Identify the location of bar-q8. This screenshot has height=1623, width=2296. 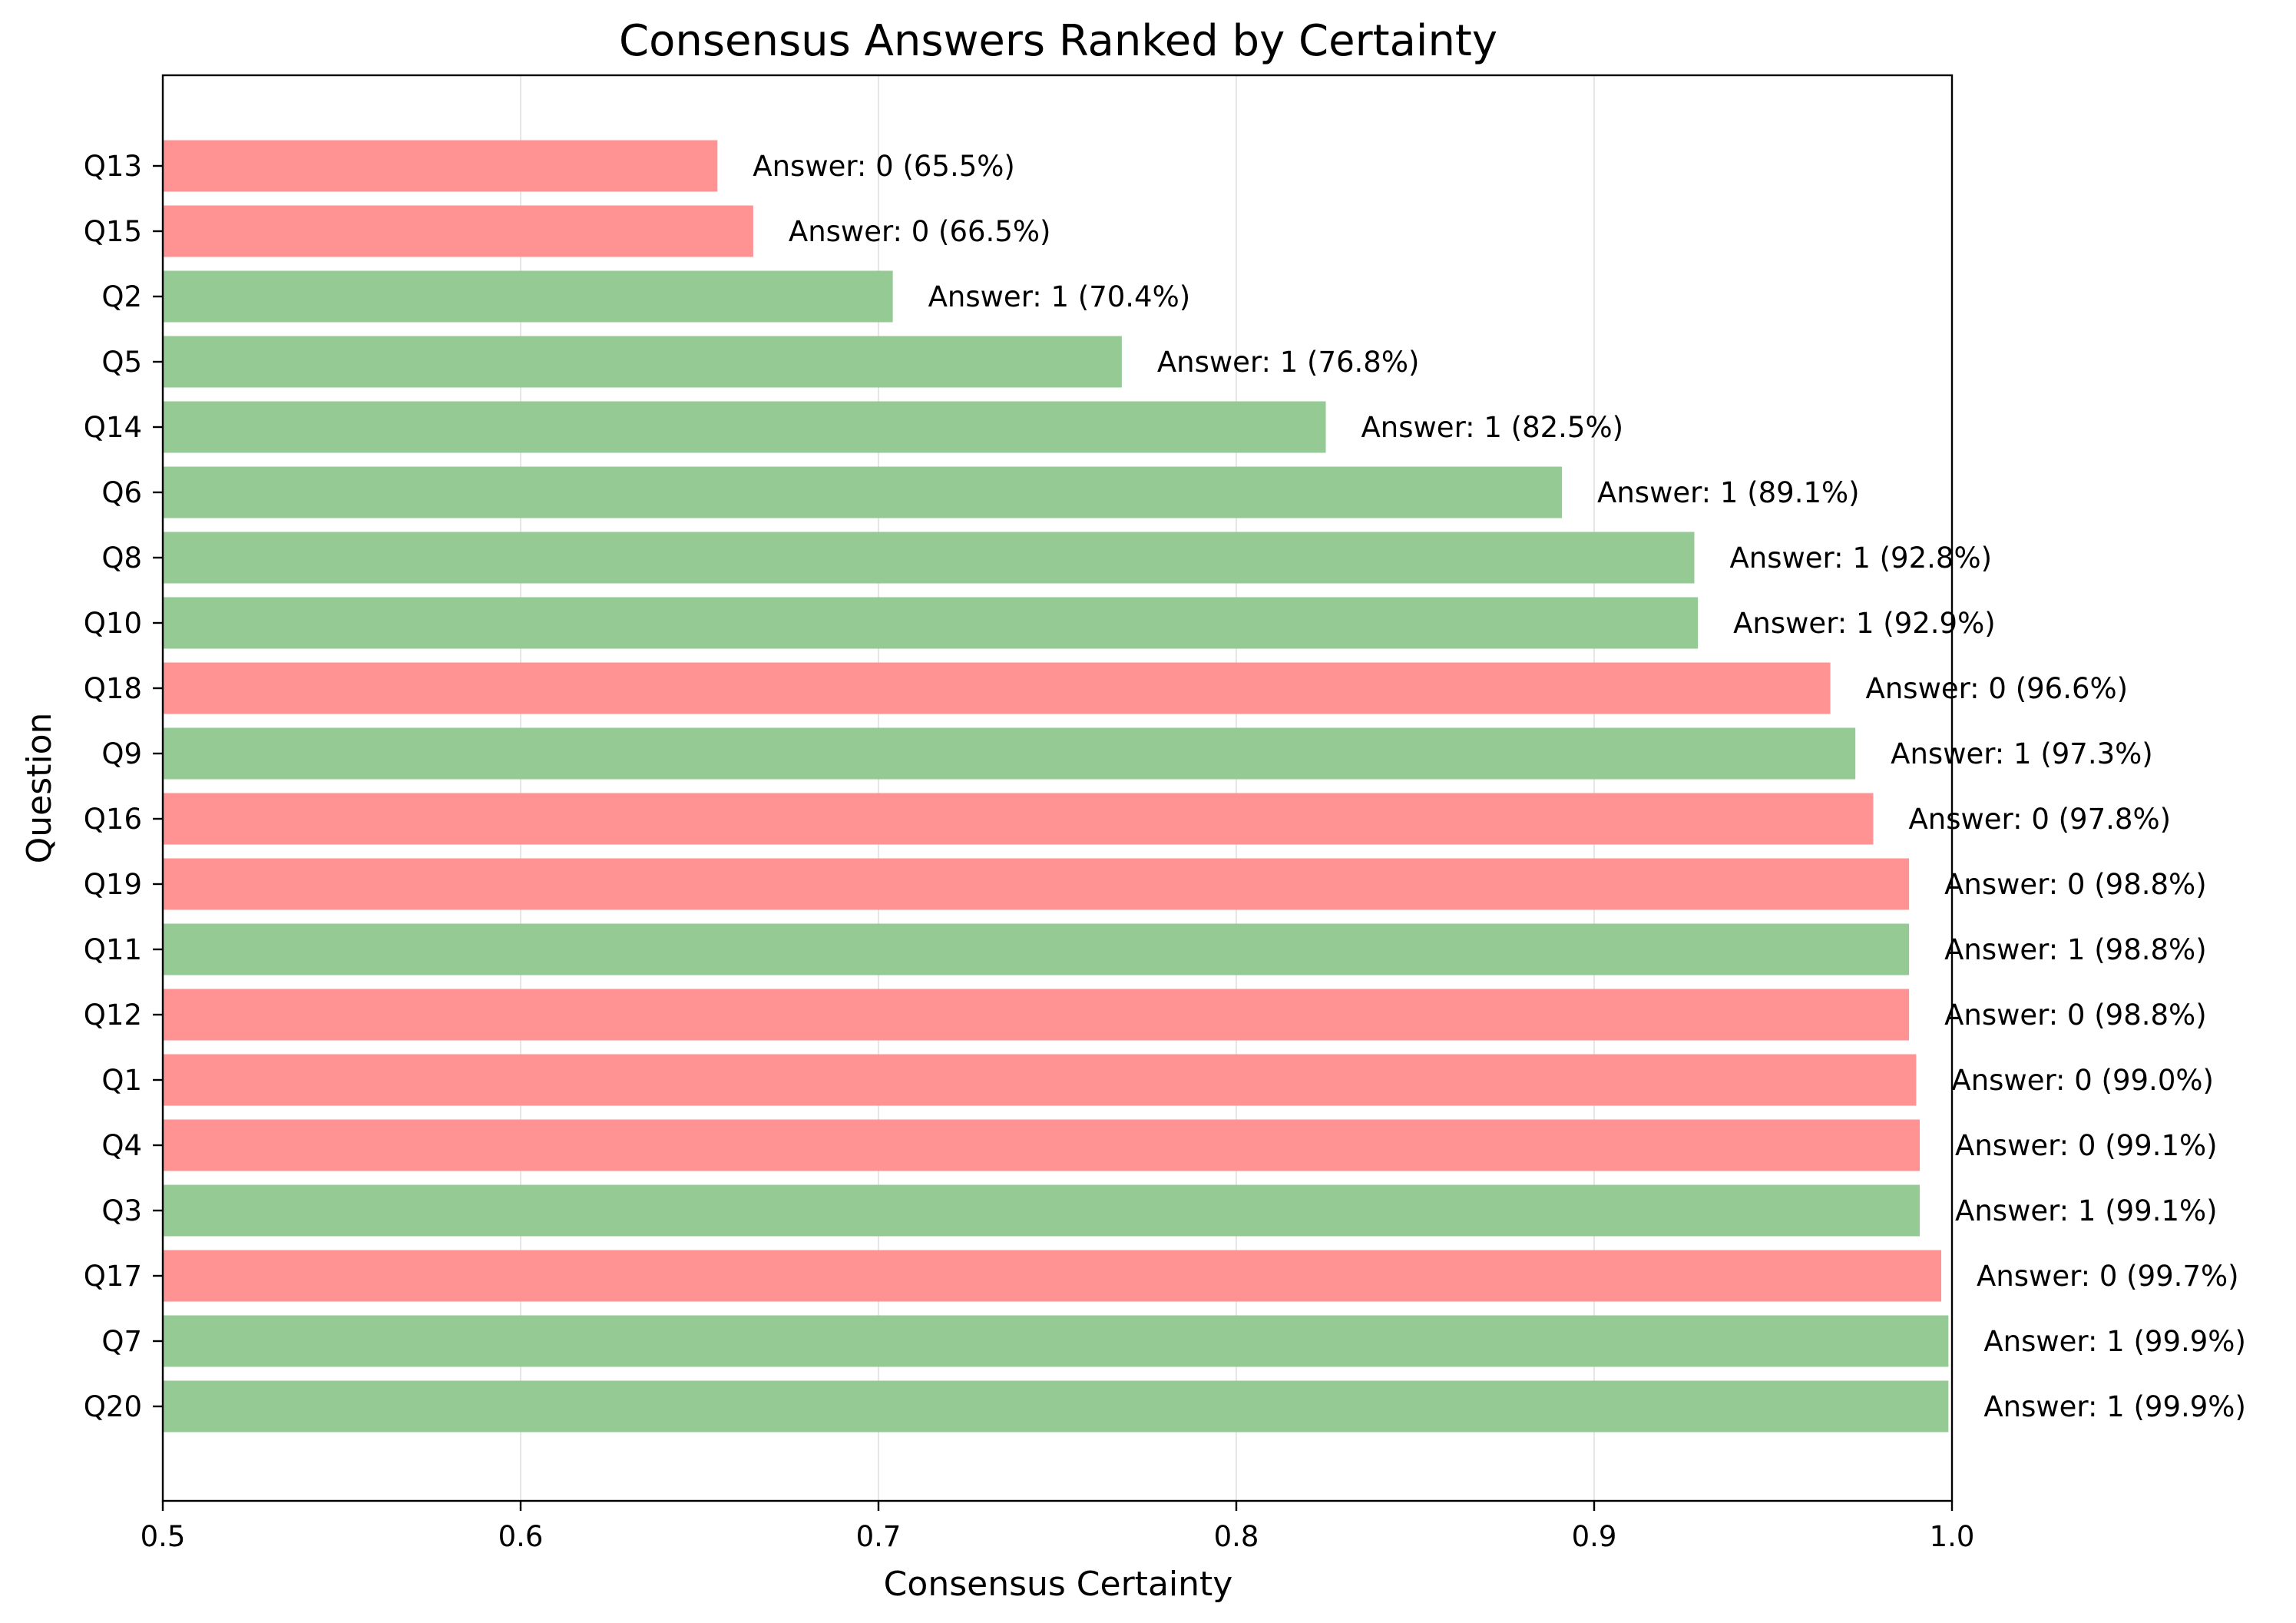
(929, 558).